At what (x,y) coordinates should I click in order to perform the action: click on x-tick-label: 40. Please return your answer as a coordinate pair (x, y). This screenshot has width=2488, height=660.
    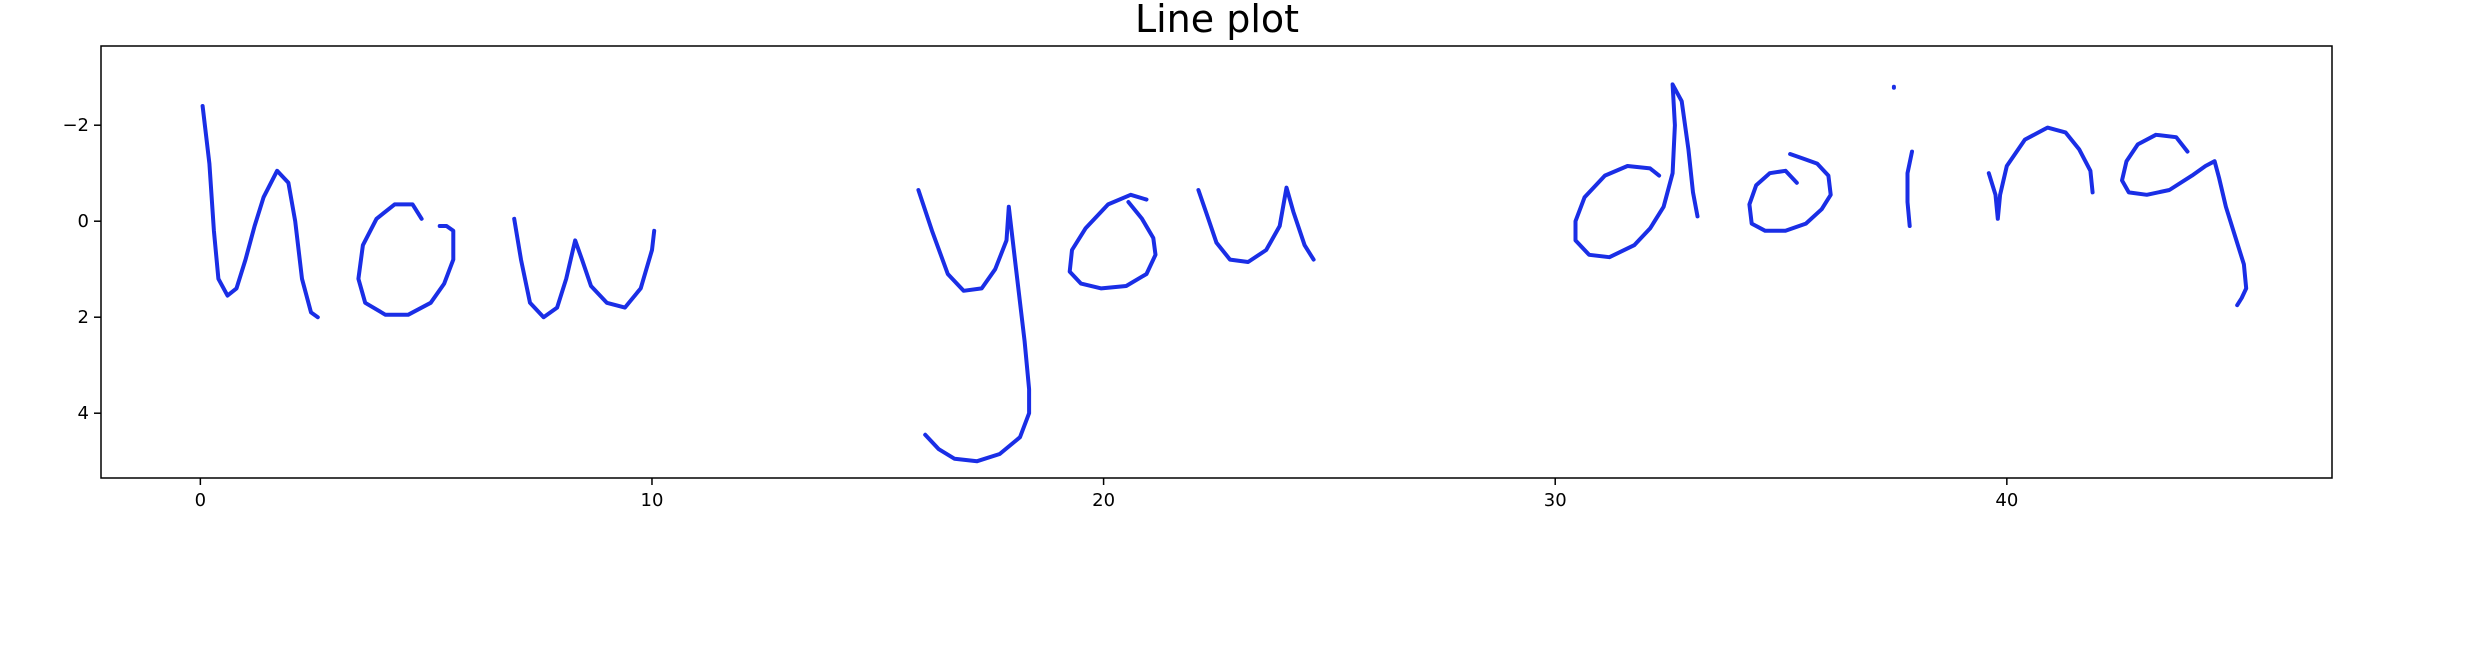
    Looking at the image, I should click on (2006, 500).